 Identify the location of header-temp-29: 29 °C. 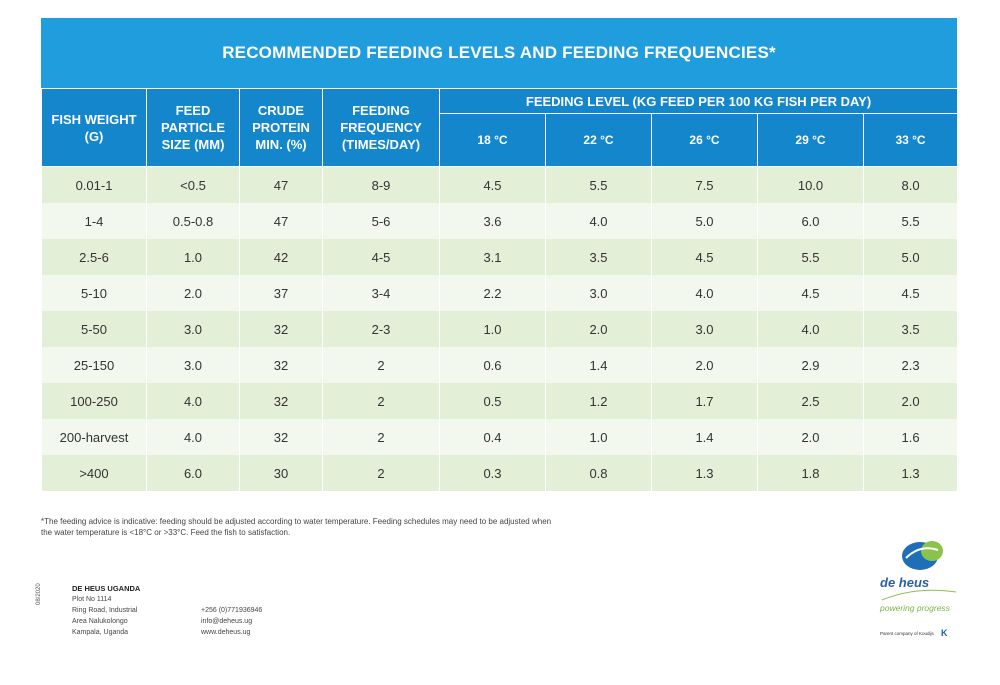
(810, 140).